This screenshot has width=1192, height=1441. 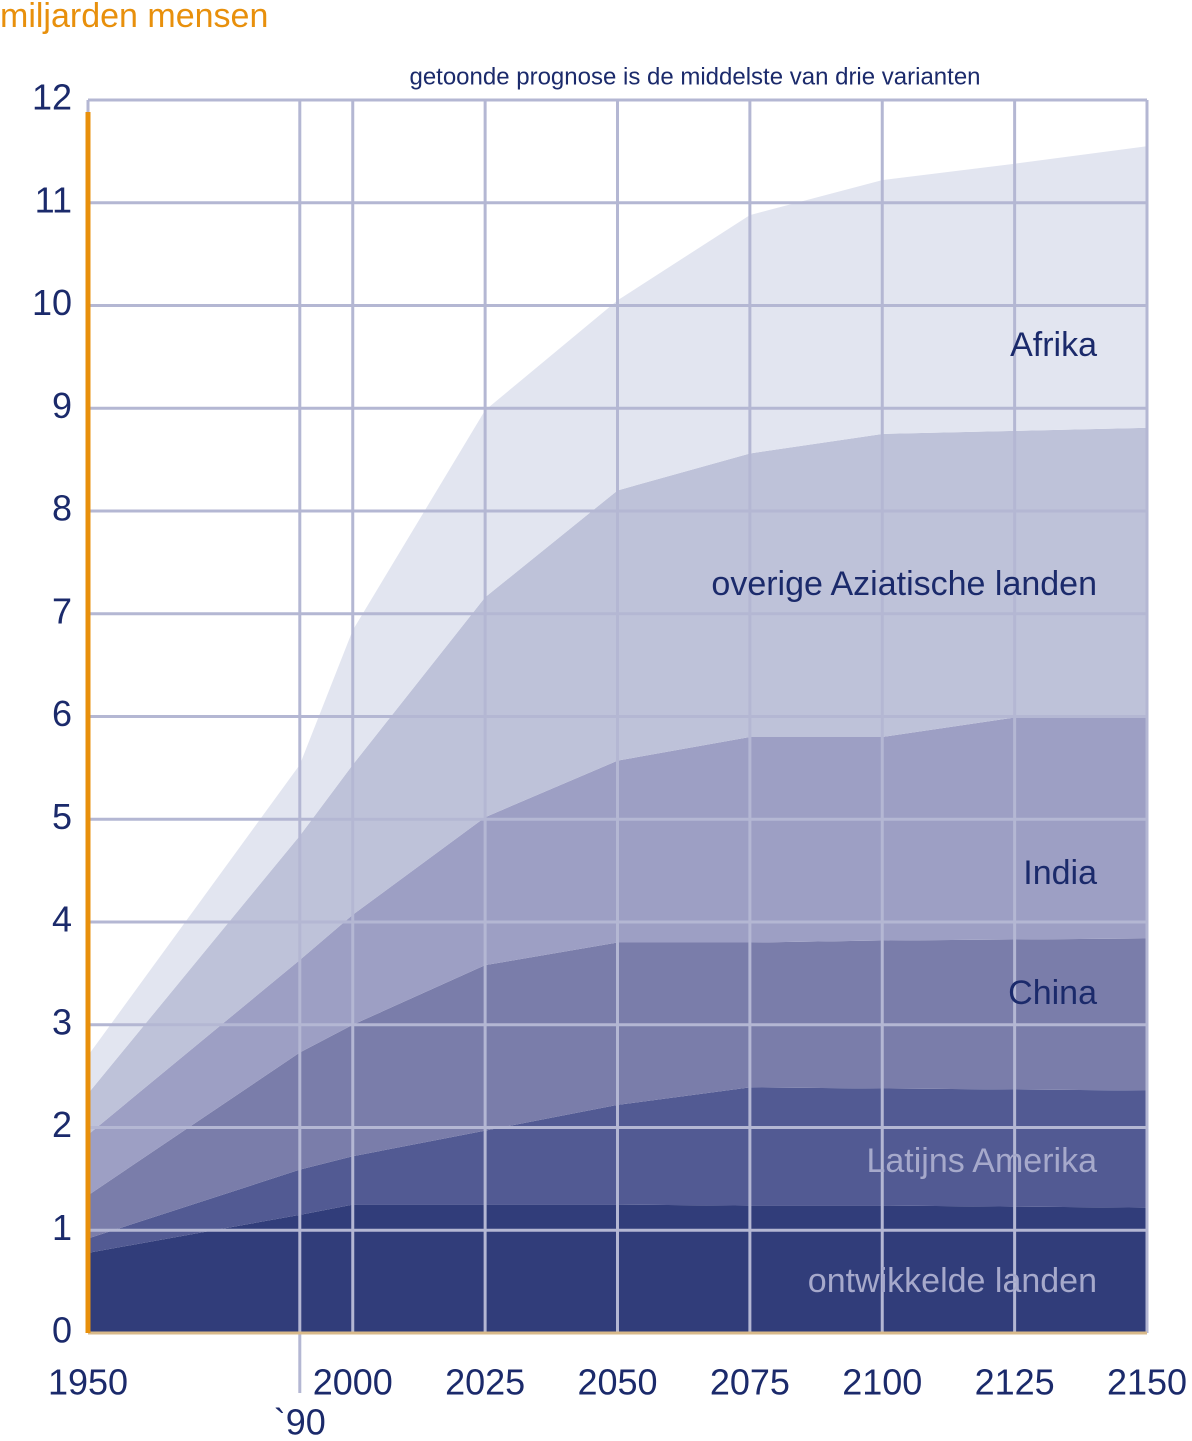 I want to click on x-tick-label: 2125, so click(x=1015, y=1382).